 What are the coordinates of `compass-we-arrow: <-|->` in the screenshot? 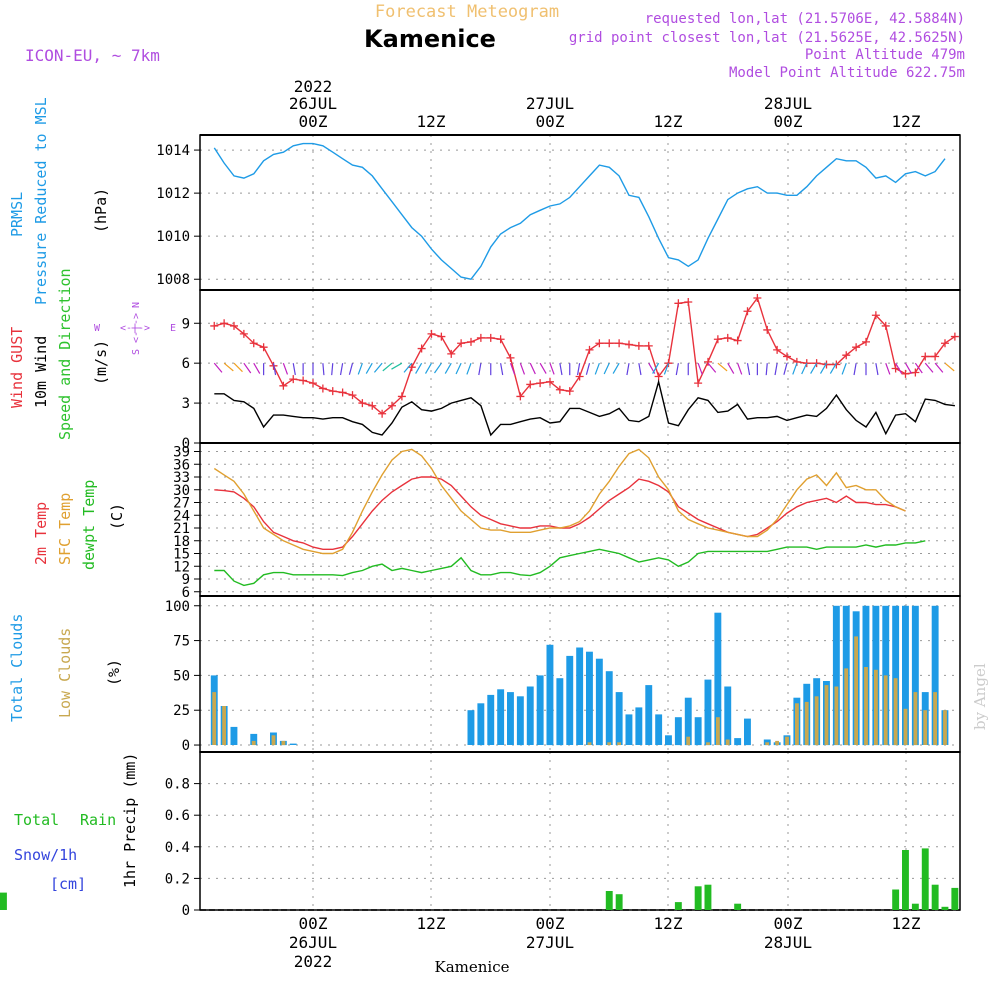 It's located at (135, 328).